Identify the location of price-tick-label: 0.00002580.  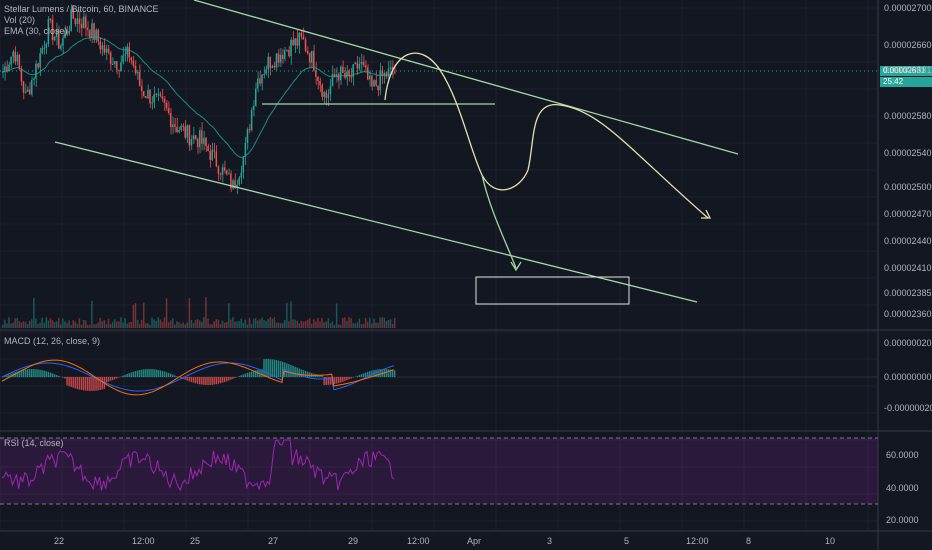
(908, 116).